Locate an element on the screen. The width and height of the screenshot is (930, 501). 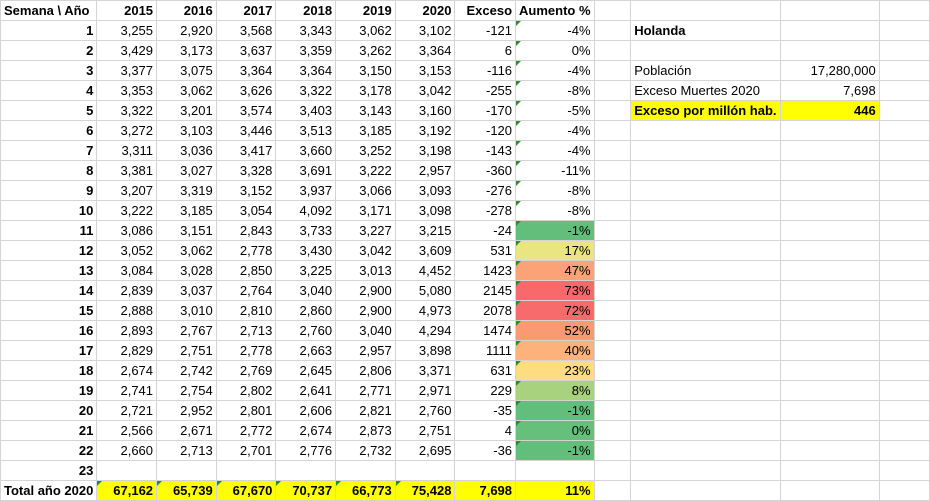
exceso-cell: 1423 is located at coordinates (485, 270).